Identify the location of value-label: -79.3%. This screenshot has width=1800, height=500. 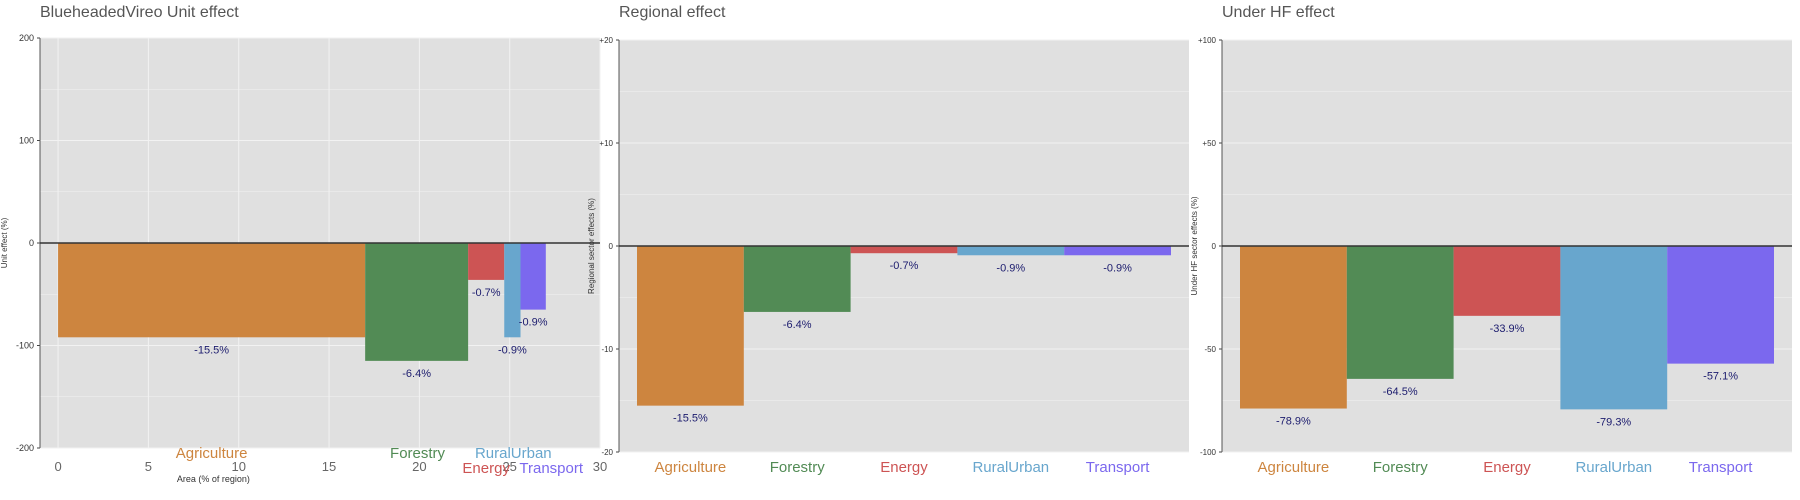
(1613, 422).